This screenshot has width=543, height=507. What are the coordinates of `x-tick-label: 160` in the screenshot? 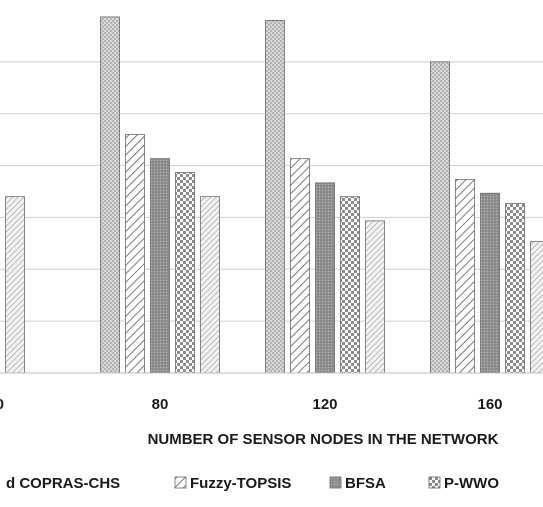 It's located at (489, 404).